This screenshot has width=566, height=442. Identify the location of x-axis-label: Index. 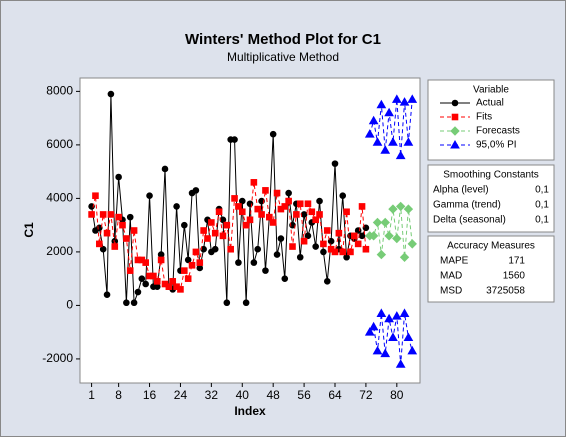
(250, 411).